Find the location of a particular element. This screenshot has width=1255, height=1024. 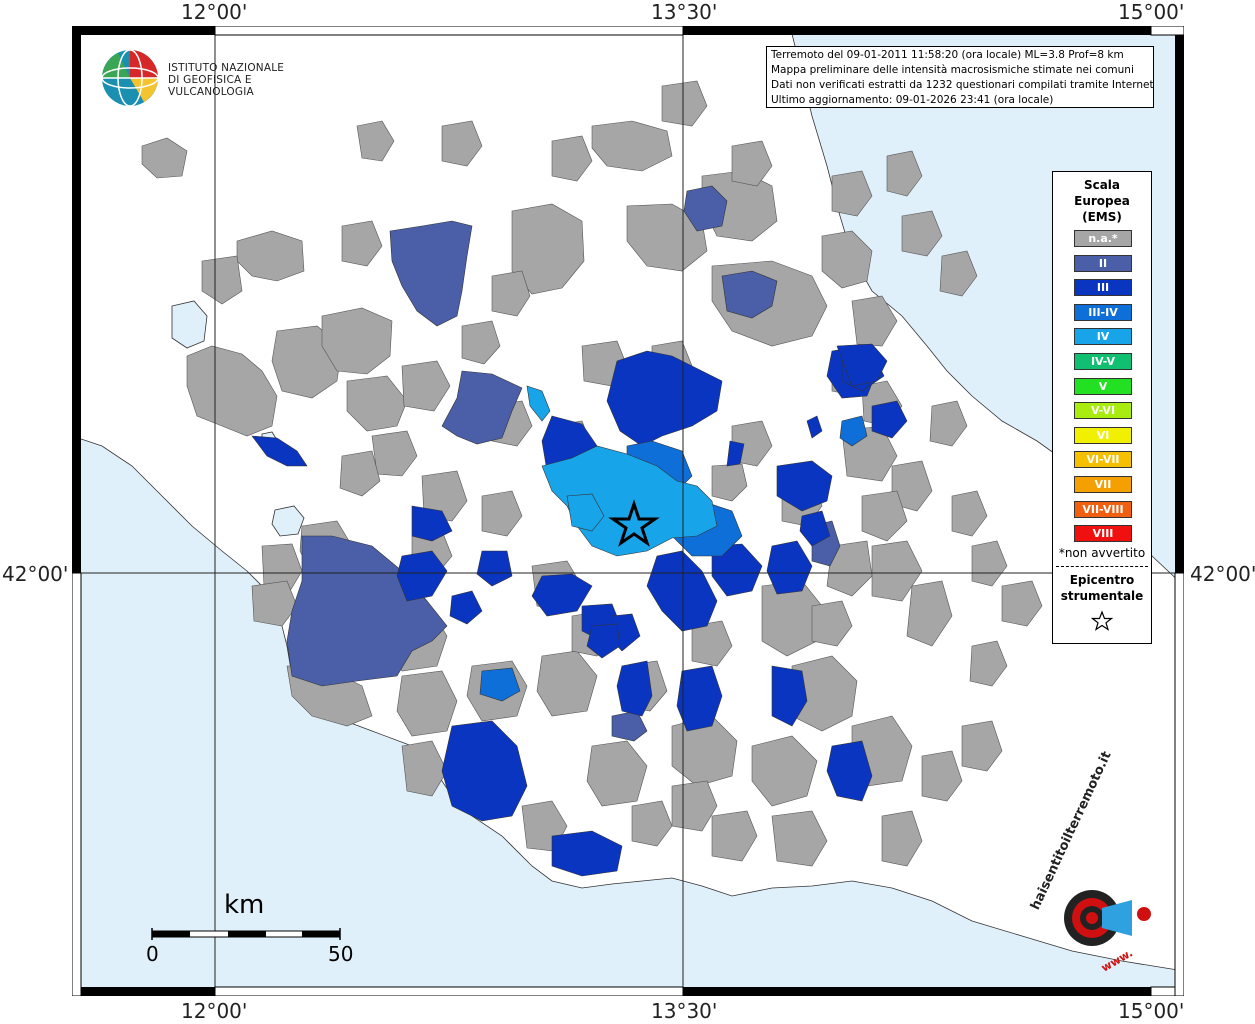

legend-epicentre-line1: Epicentro is located at coordinates (1102, 580).